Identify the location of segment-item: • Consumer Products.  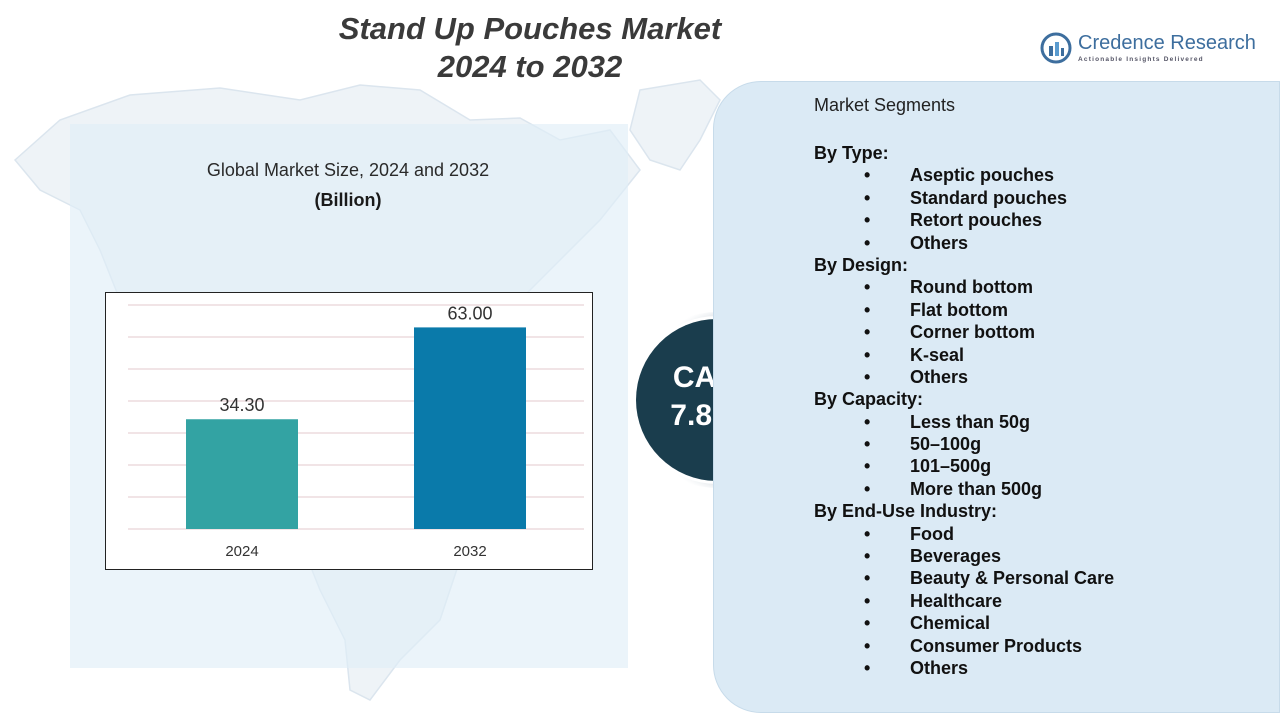
(1034, 646).